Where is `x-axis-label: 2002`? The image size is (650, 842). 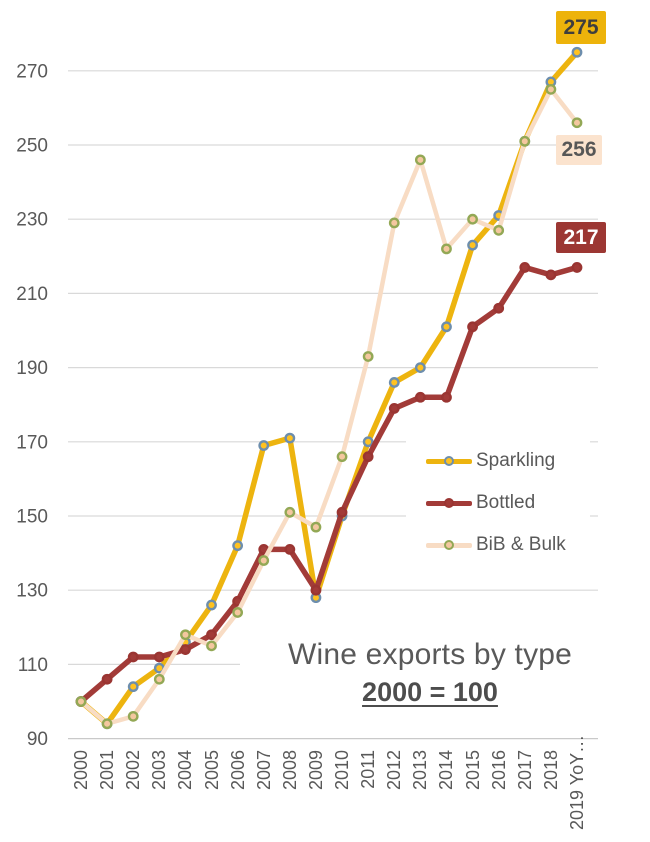 x-axis-label: 2002 is located at coordinates (133, 770).